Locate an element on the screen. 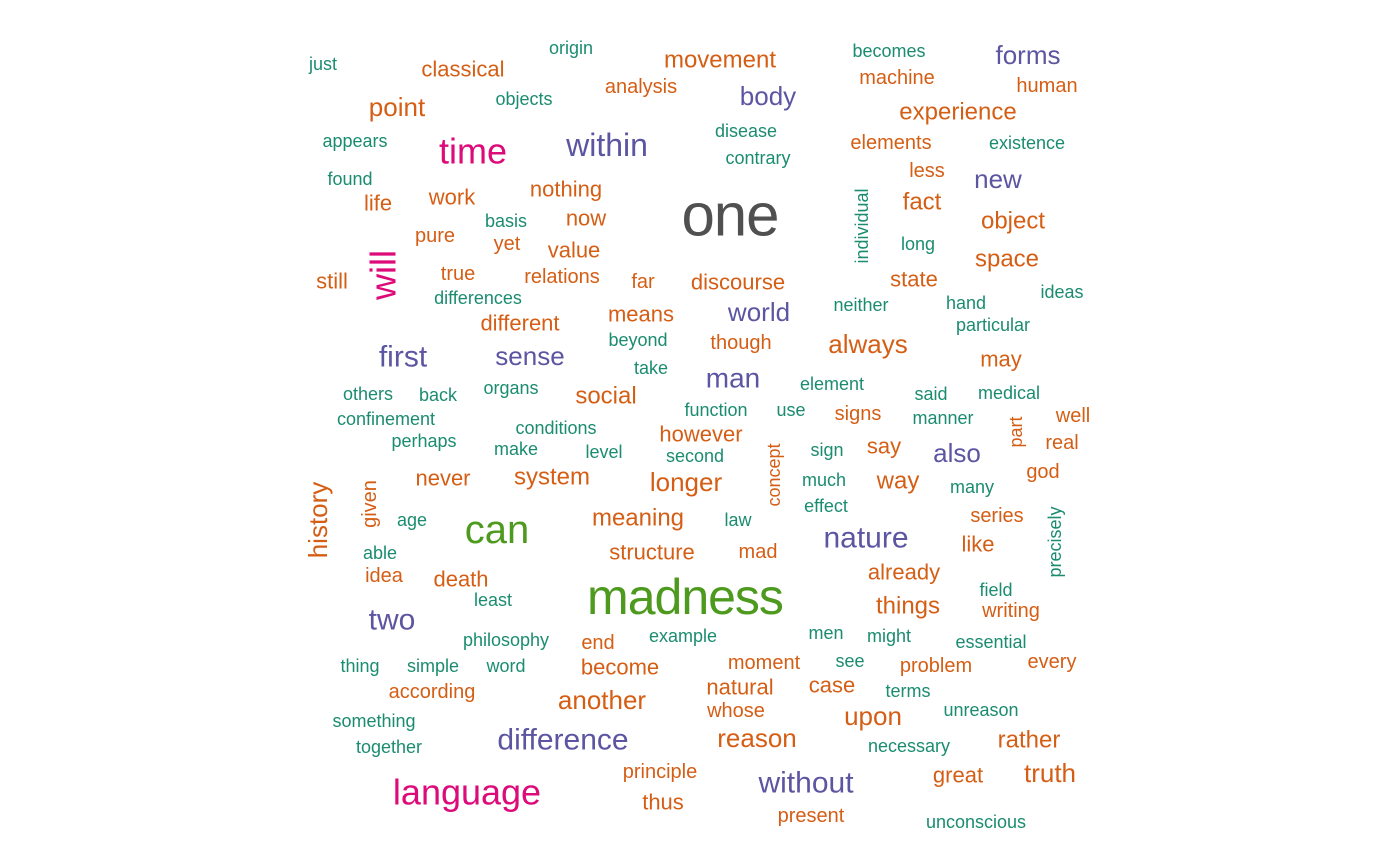 The height and width of the screenshot is (865, 1400). word-nothing: nothing is located at coordinates (566, 189).